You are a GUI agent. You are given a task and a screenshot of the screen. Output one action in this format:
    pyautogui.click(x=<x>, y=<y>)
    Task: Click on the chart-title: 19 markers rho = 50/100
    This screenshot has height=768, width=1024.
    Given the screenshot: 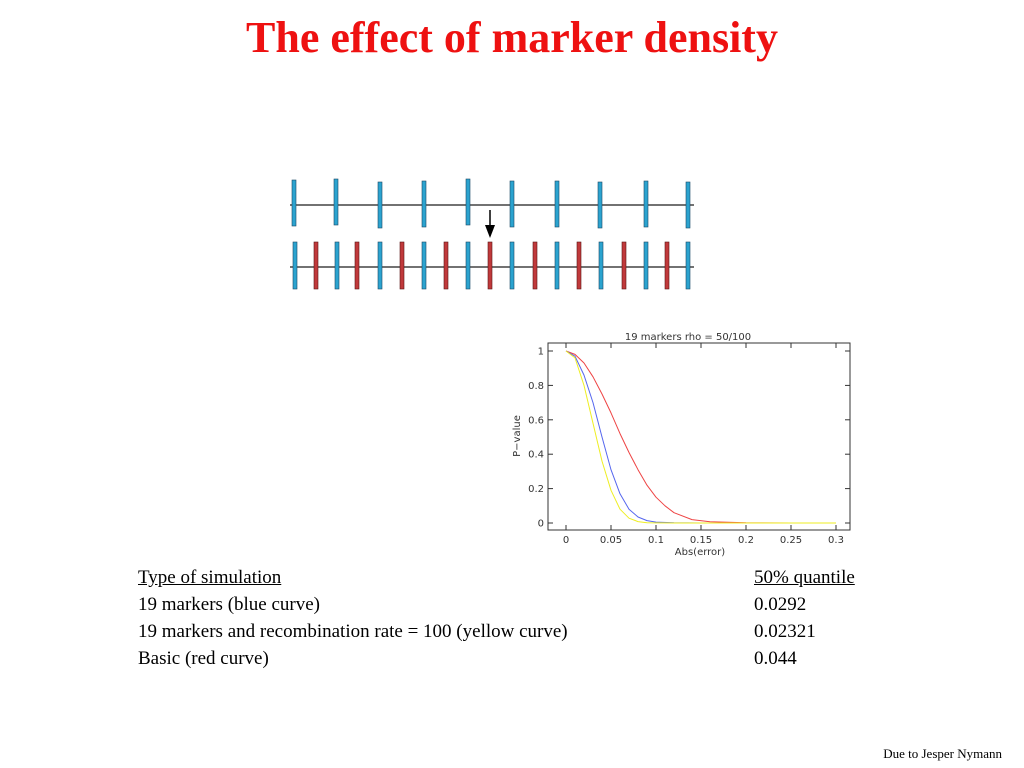 What is the action you would take?
    pyautogui.click(x=688, y=337)
    